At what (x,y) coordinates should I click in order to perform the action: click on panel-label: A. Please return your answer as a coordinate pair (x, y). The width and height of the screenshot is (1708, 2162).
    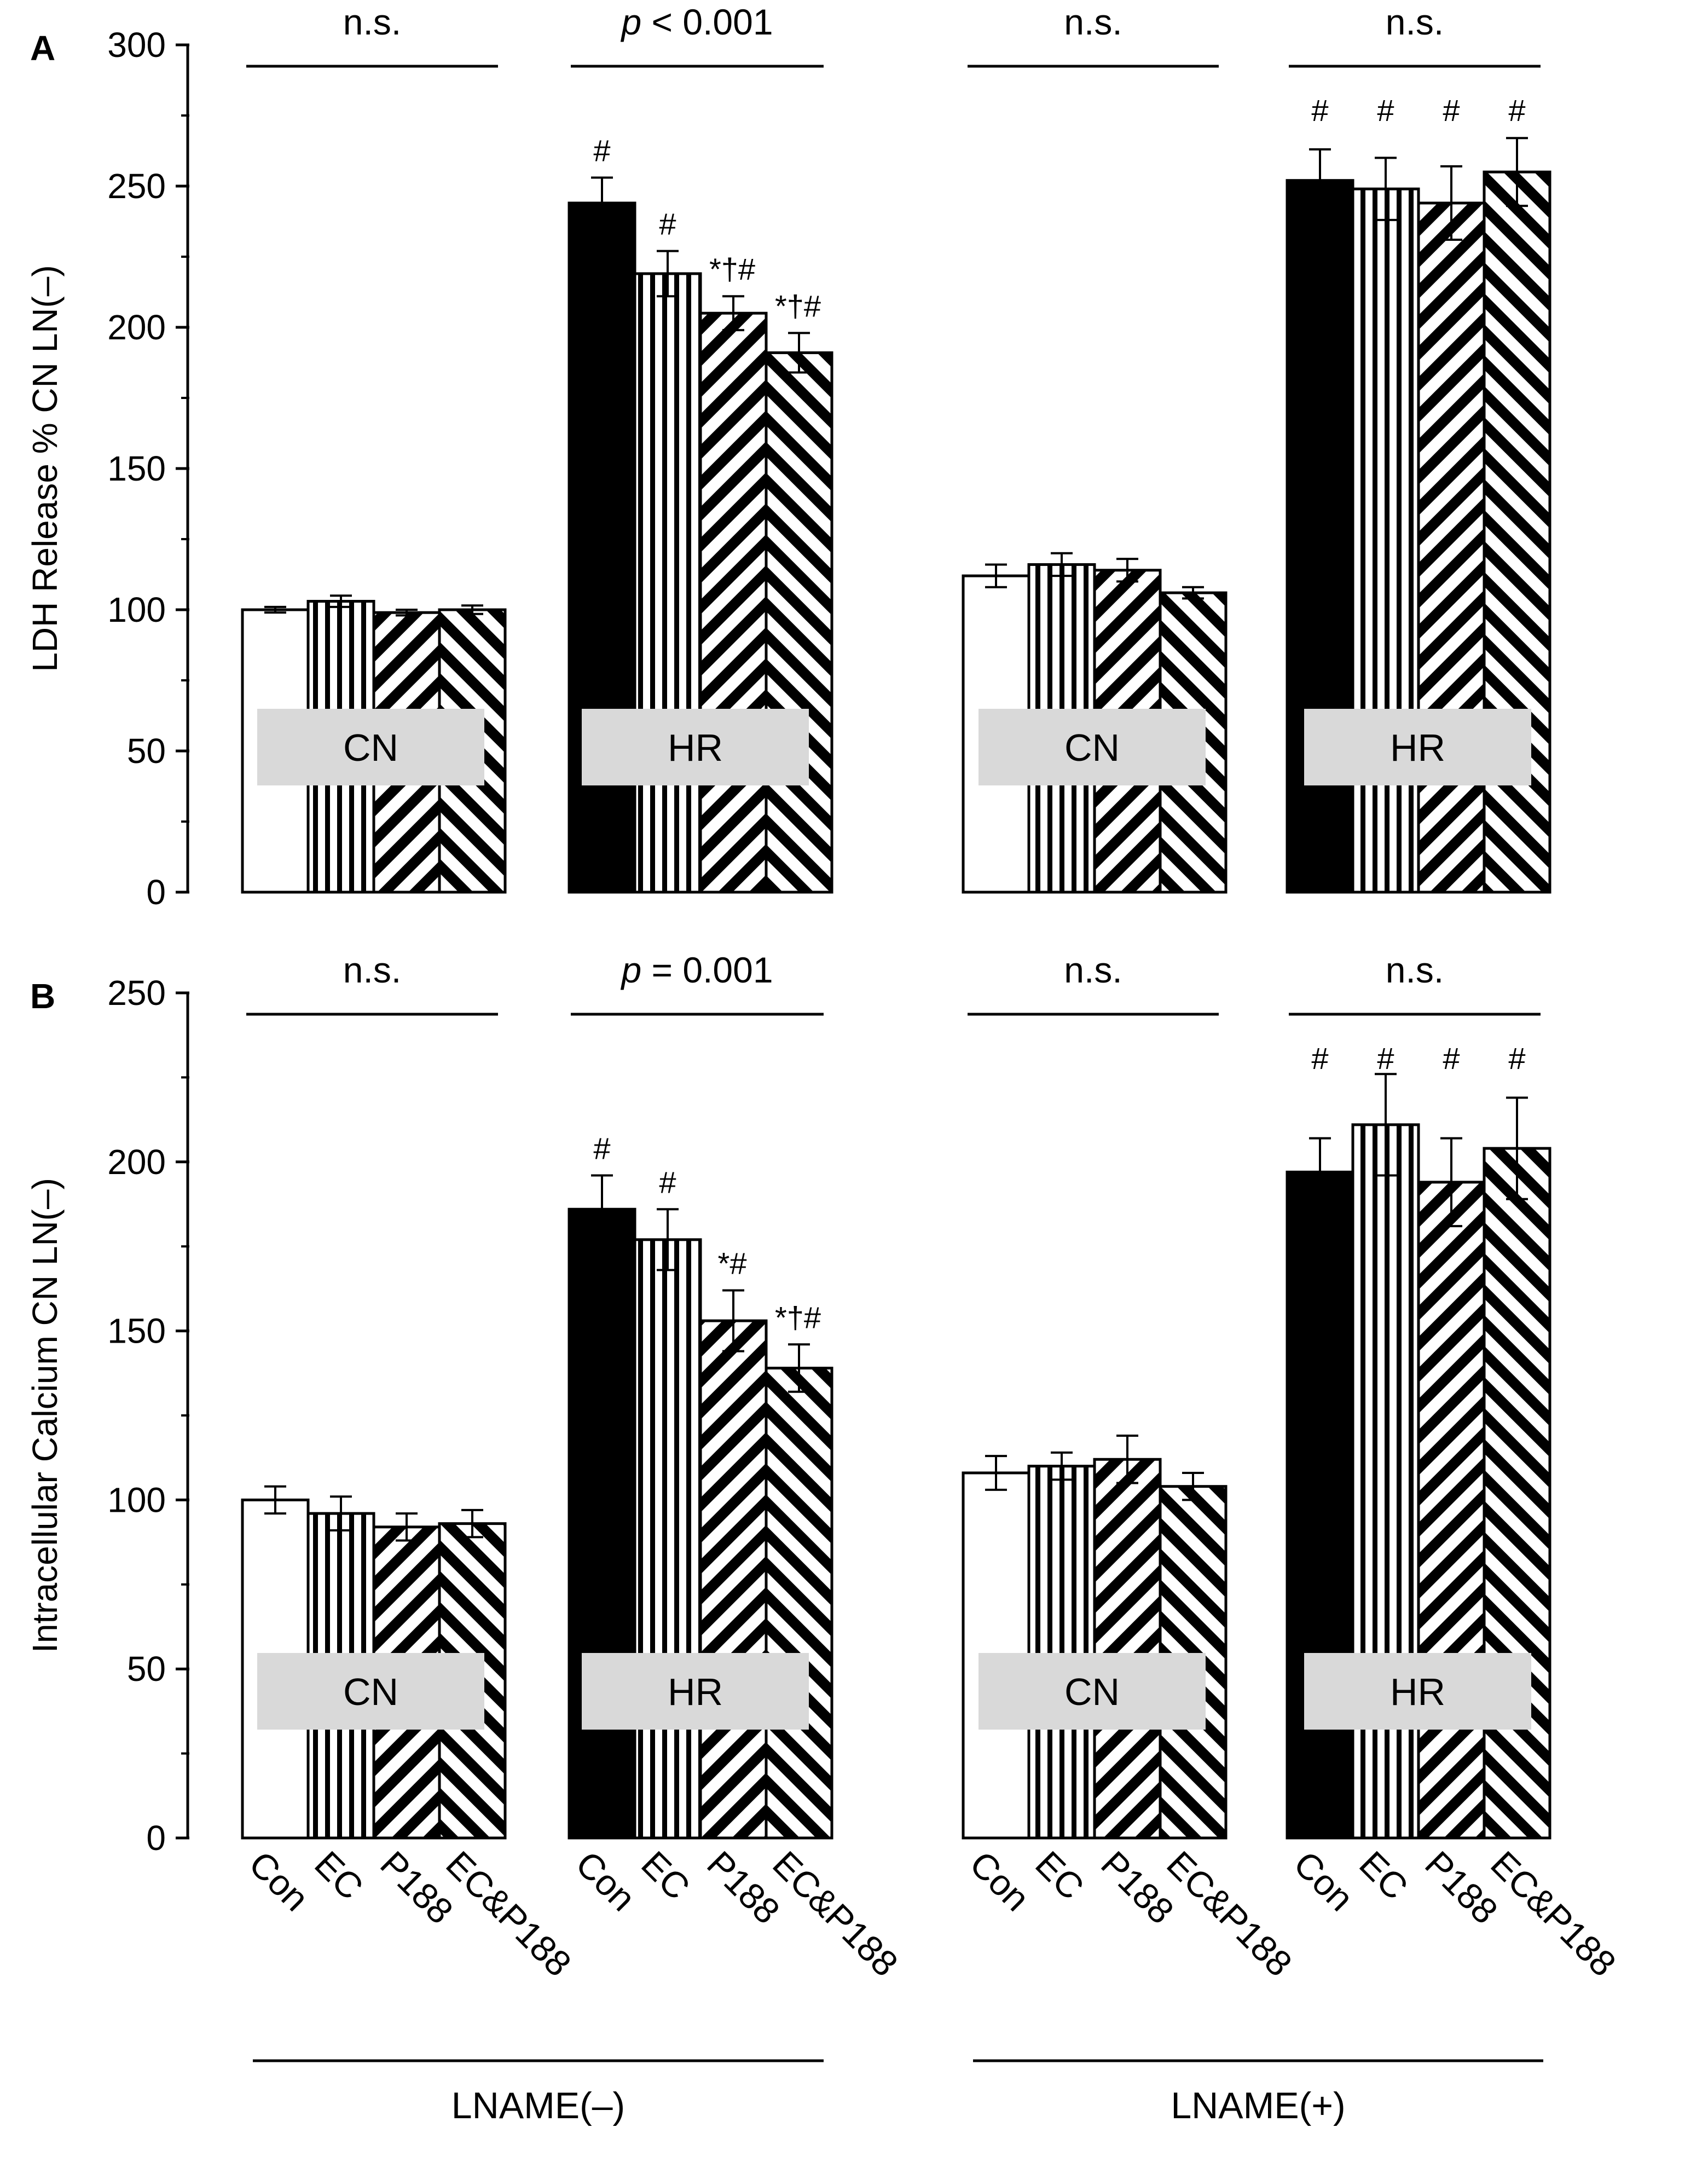
    Looking at the image, I should click on (43, 48).